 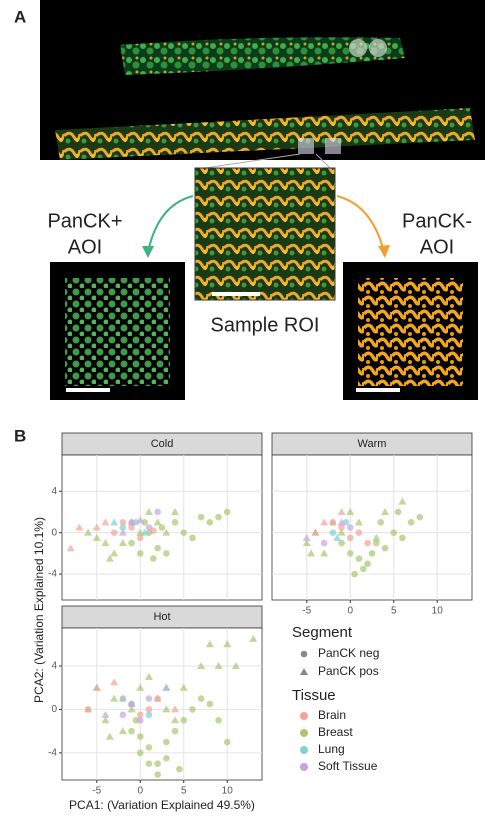 What do you see at coordinates (335, 732) in the screenshot?
I see `legend-label: Breast` at bounding box center [335, 732].